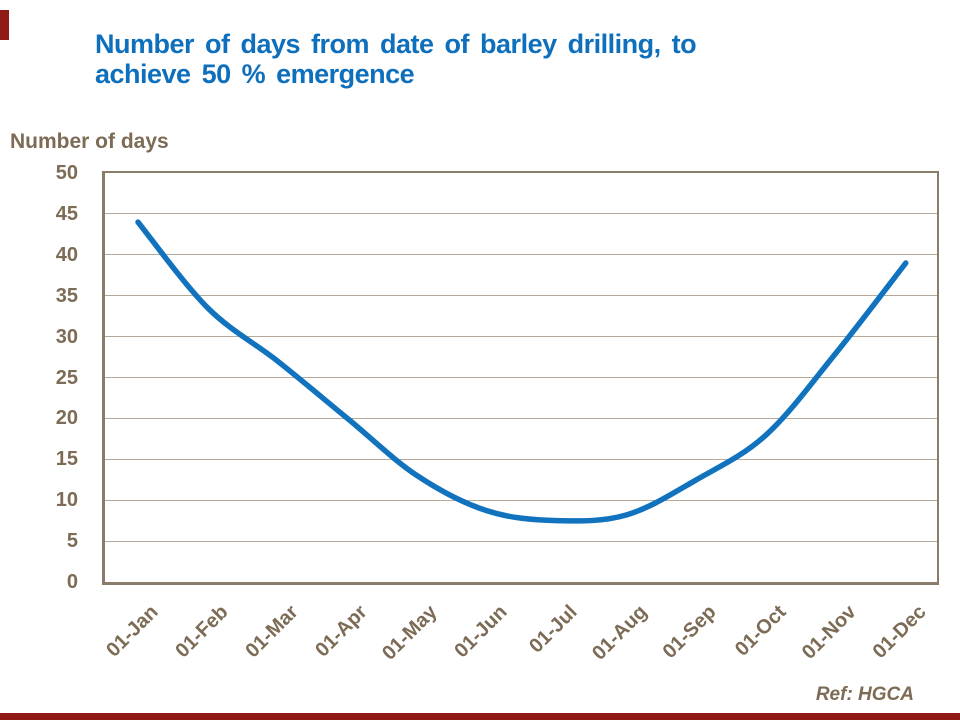  Describe the element at coordinates (255, 74) in the screenshot. I see `chart-title-line2: achieve 50 % emergence` at that location.